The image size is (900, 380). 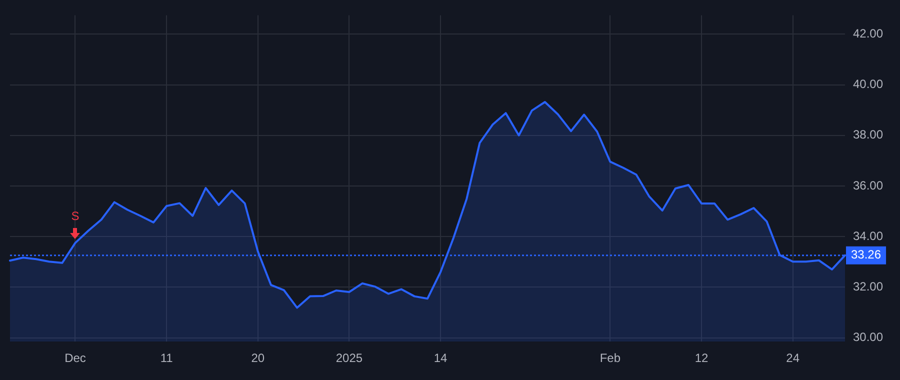 What do you see at coordinates (349, 358) in the screenshot?
I see `x-tick-label: 2025` at bounding box center [349, 358].